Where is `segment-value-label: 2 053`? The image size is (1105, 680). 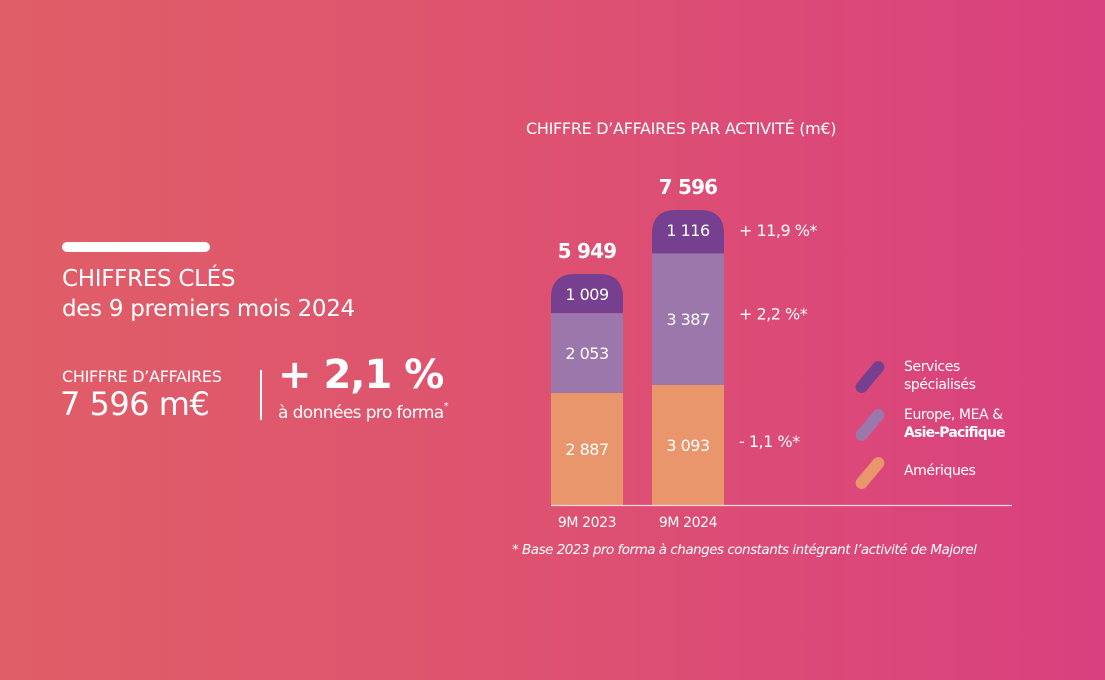 segment-value-label: 2 053 is located at coordinates (586, 353).